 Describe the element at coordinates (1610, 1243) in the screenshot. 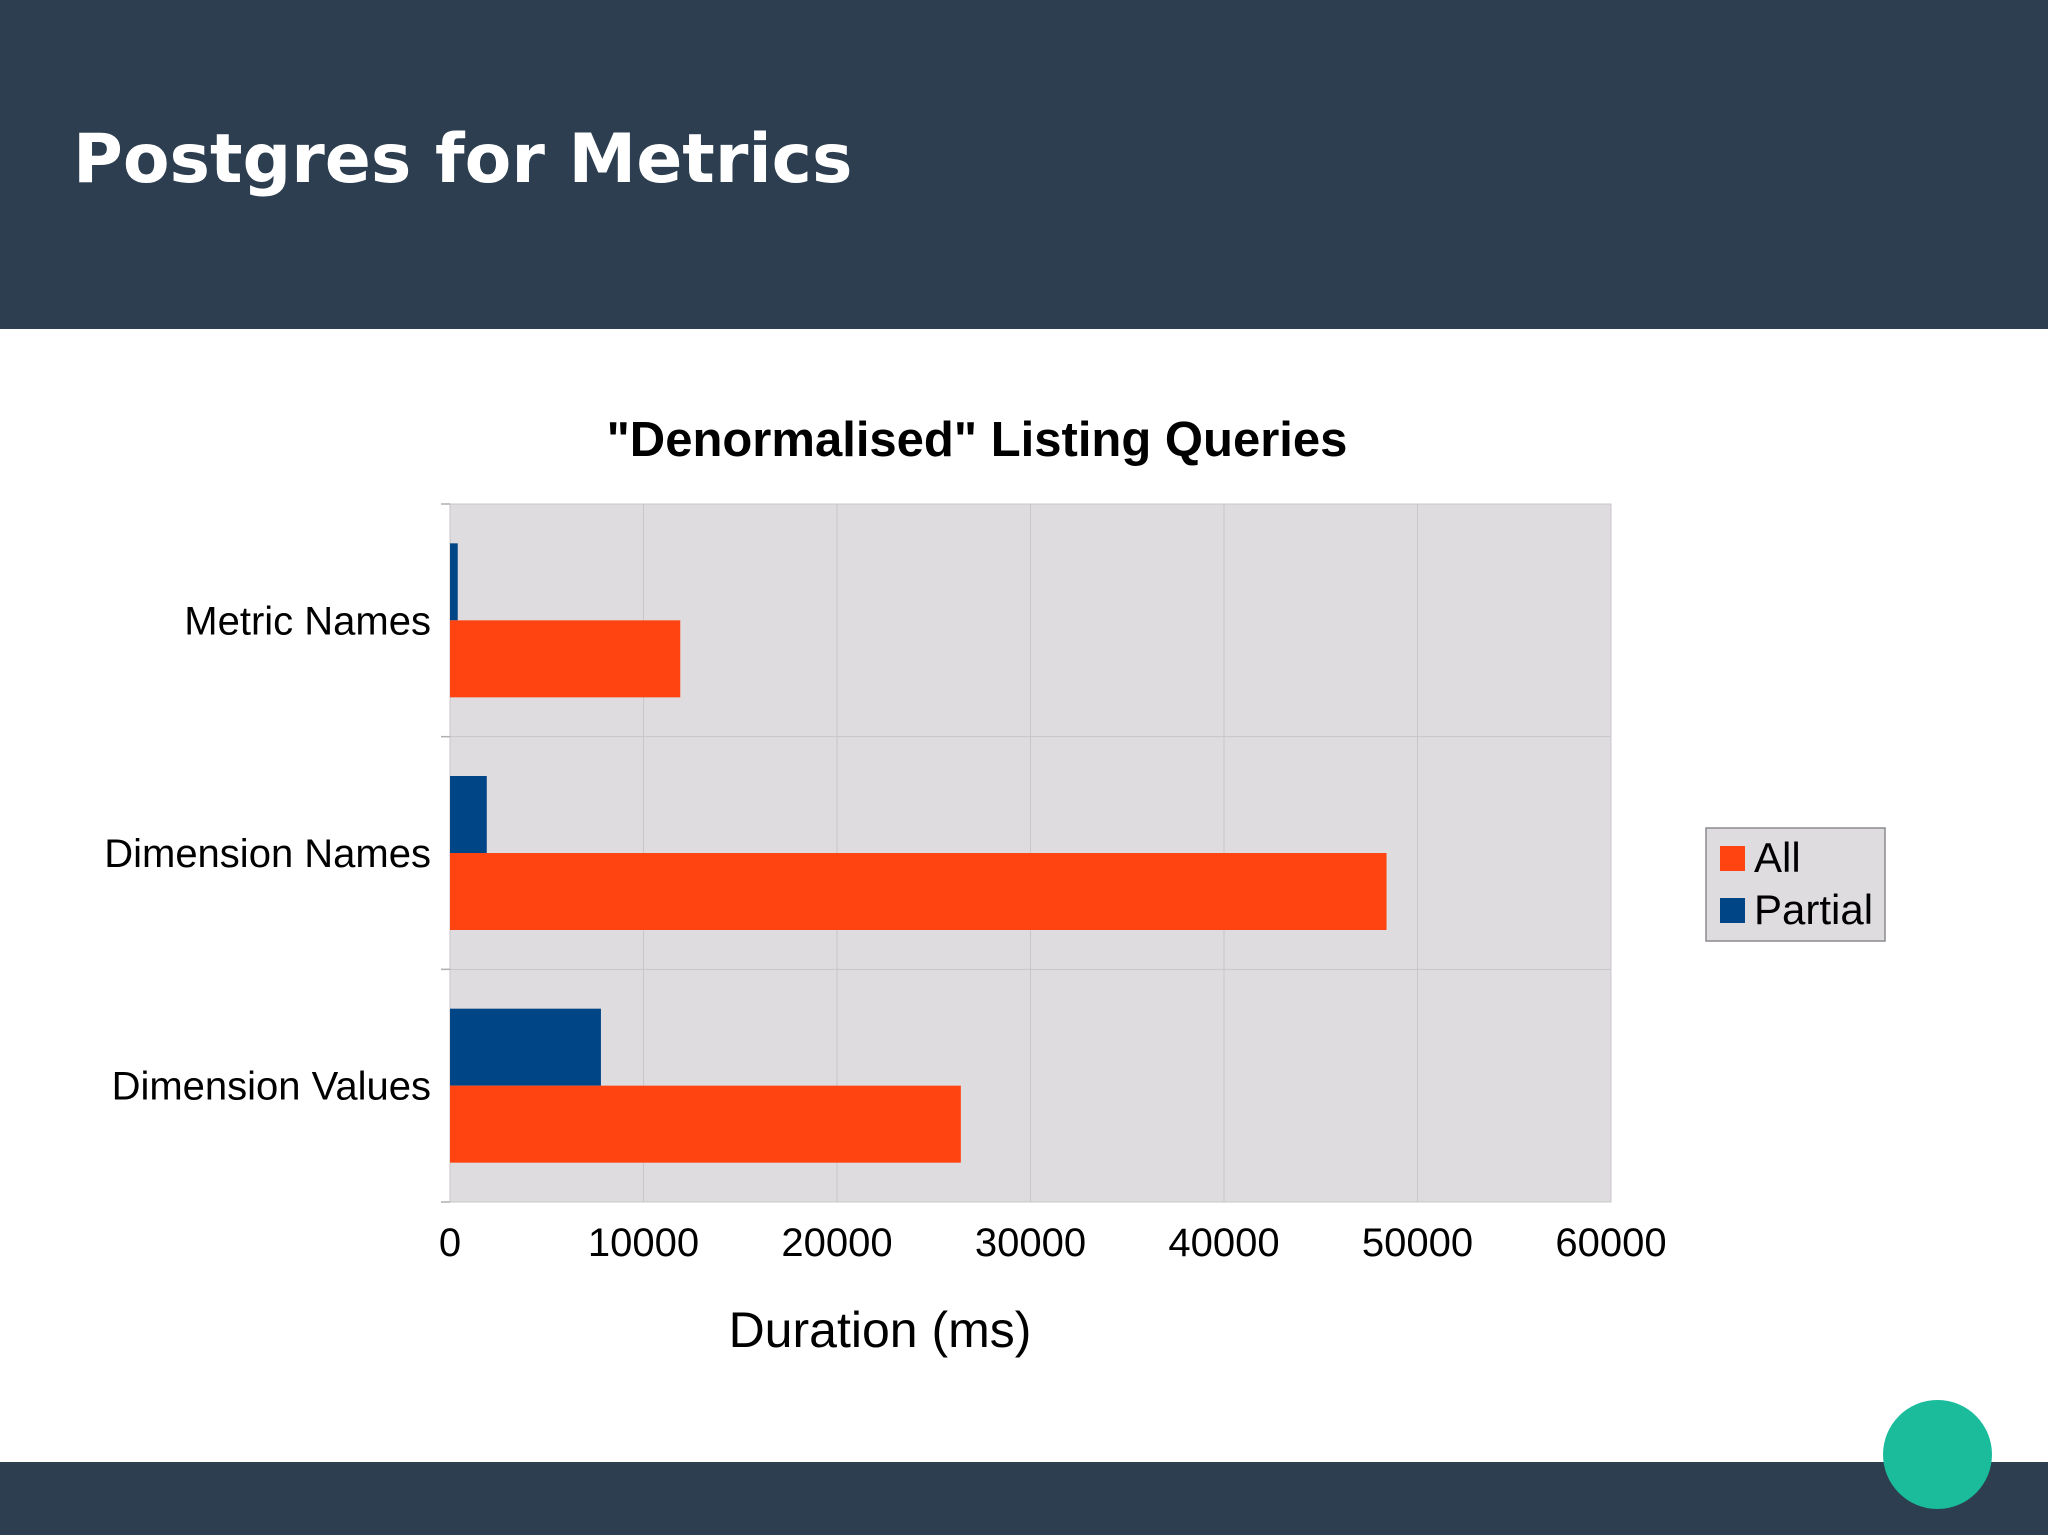

I see `x-tick-label: 60000` at that location.